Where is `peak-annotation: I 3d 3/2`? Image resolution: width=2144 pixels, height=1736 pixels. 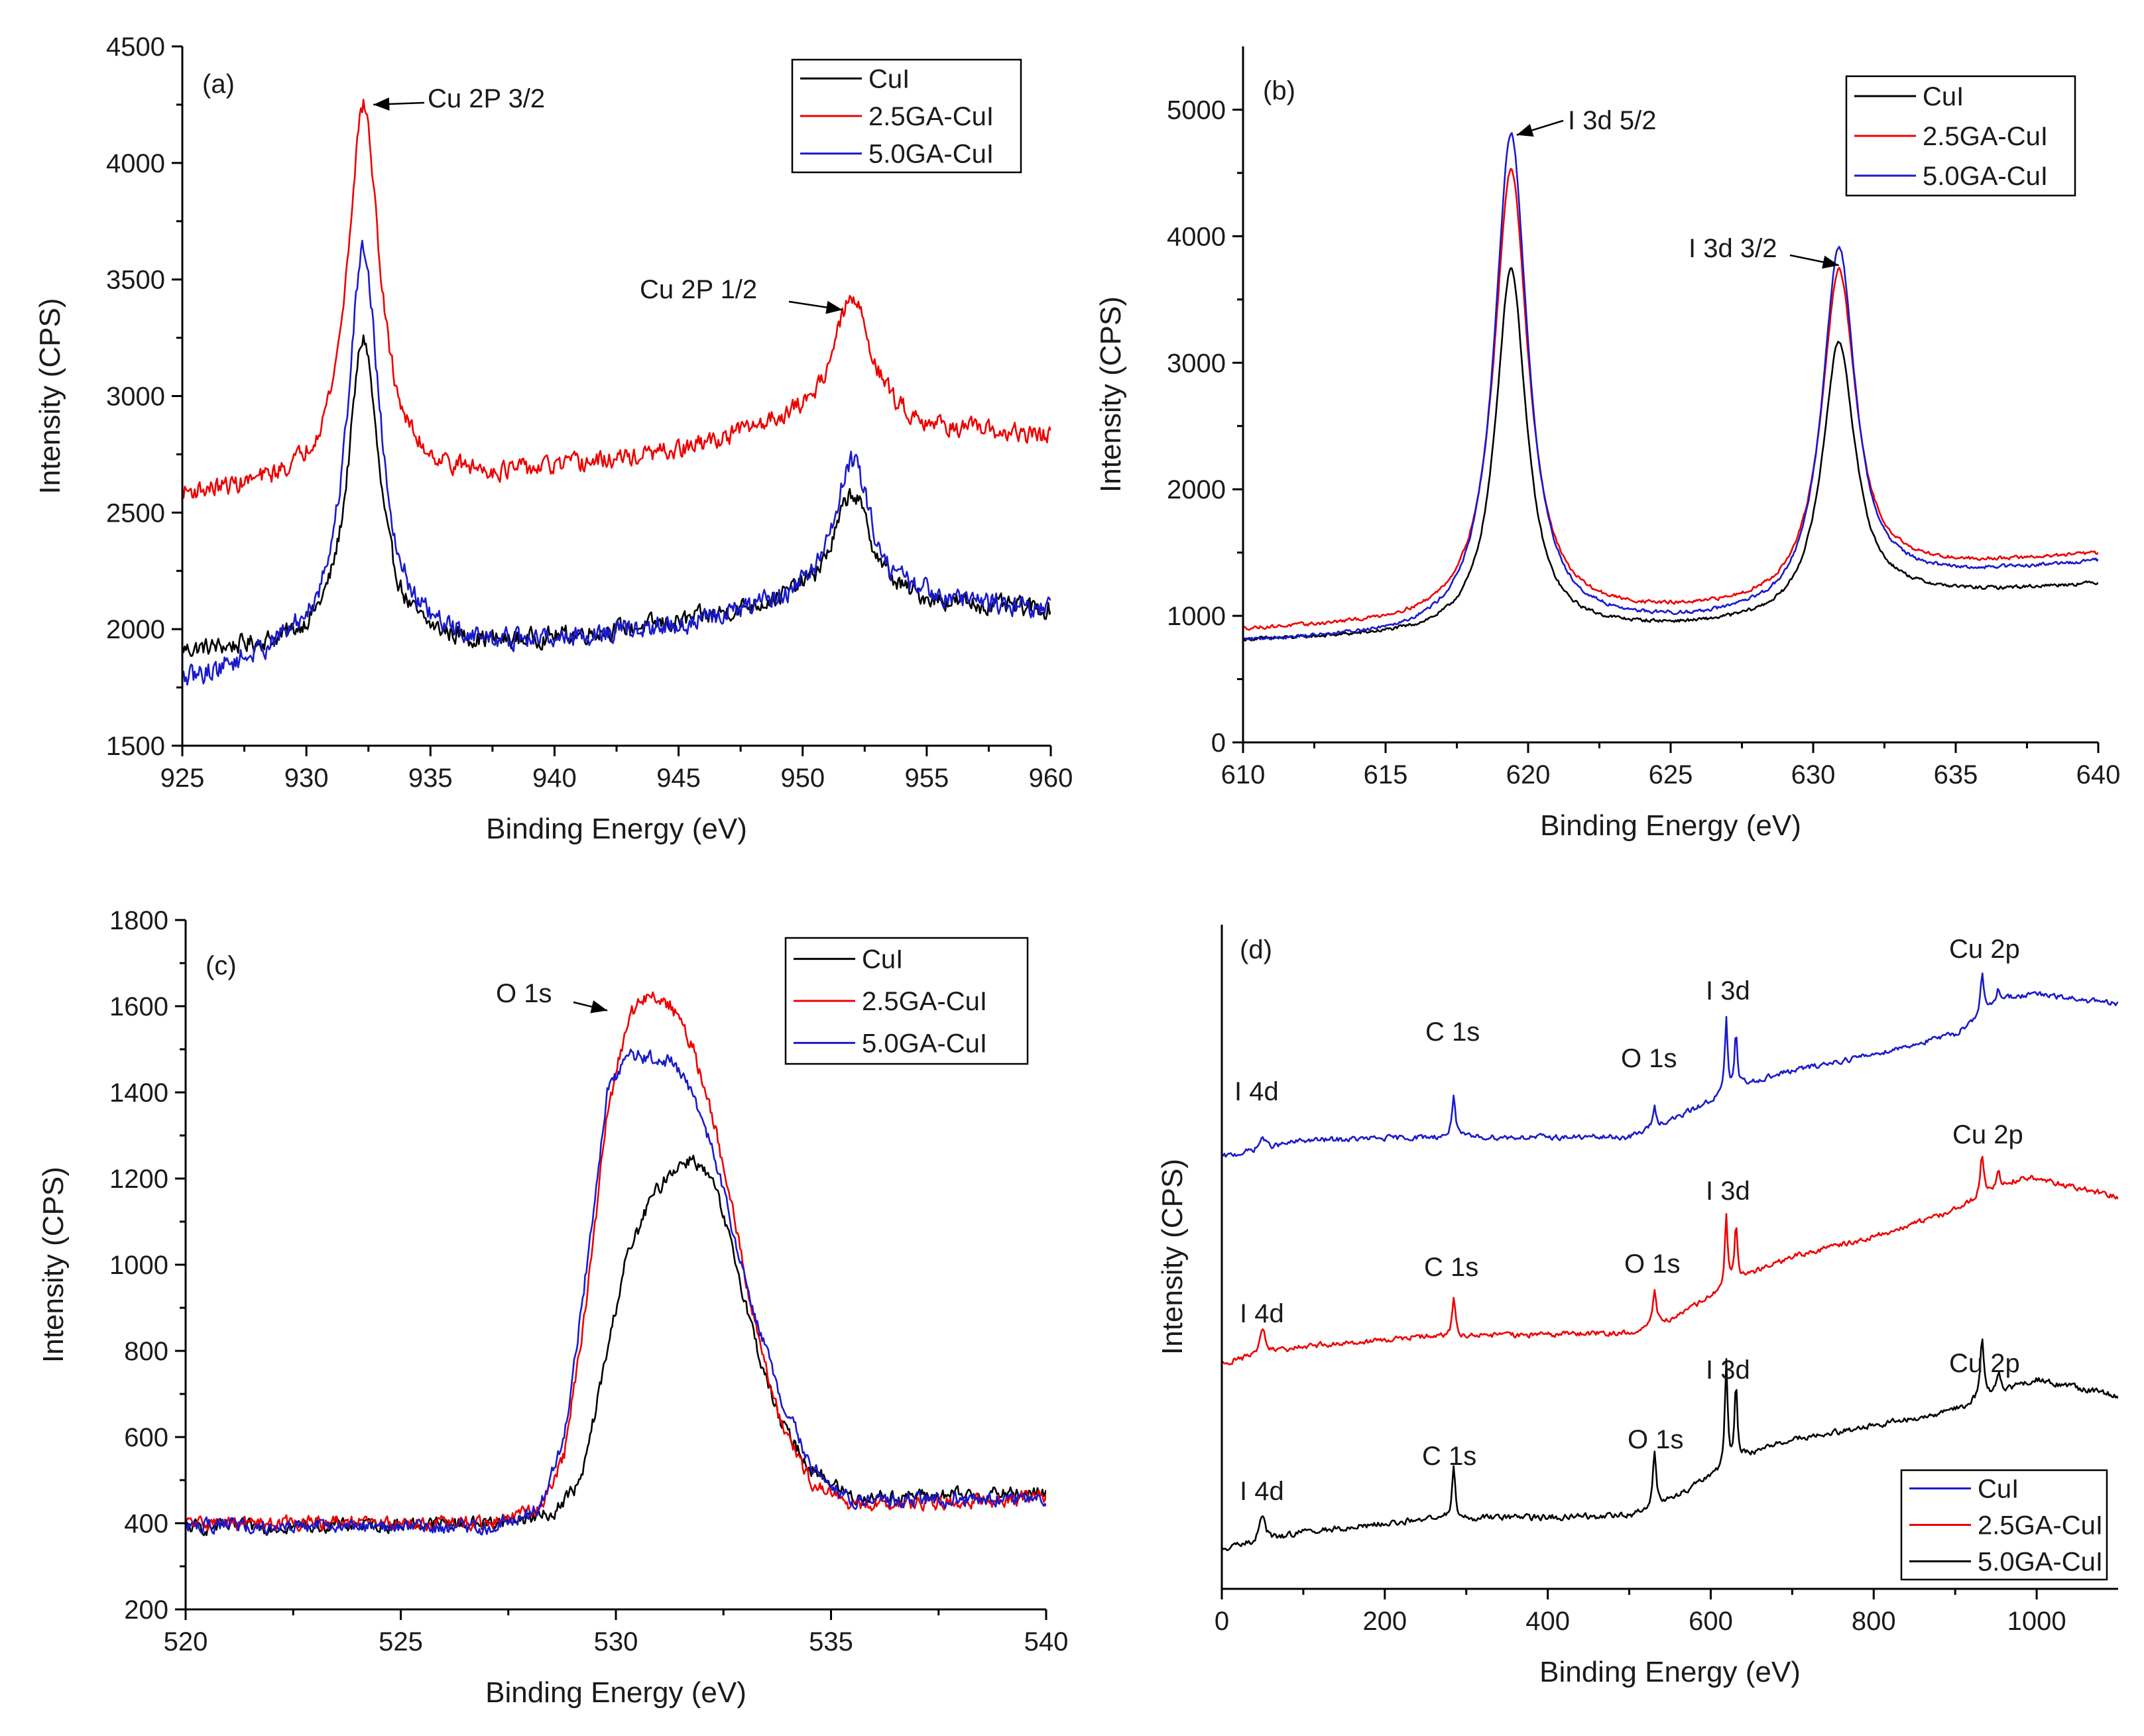 peak-annotation: I 3d 3/2 is located at coordinates (1733, 248).